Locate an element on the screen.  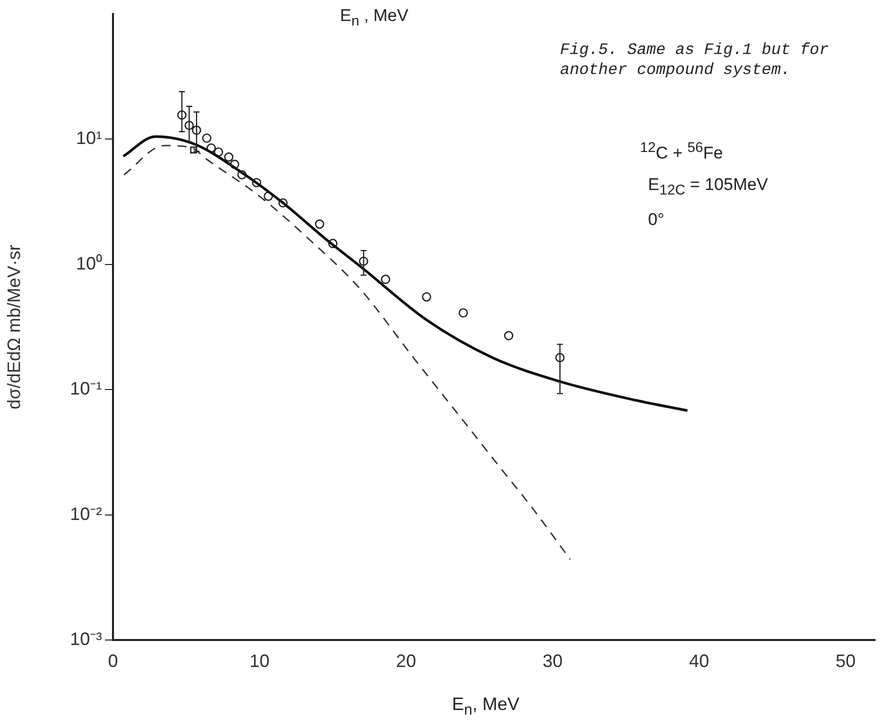
annotation: 0° is located at coordinates (656, 220).